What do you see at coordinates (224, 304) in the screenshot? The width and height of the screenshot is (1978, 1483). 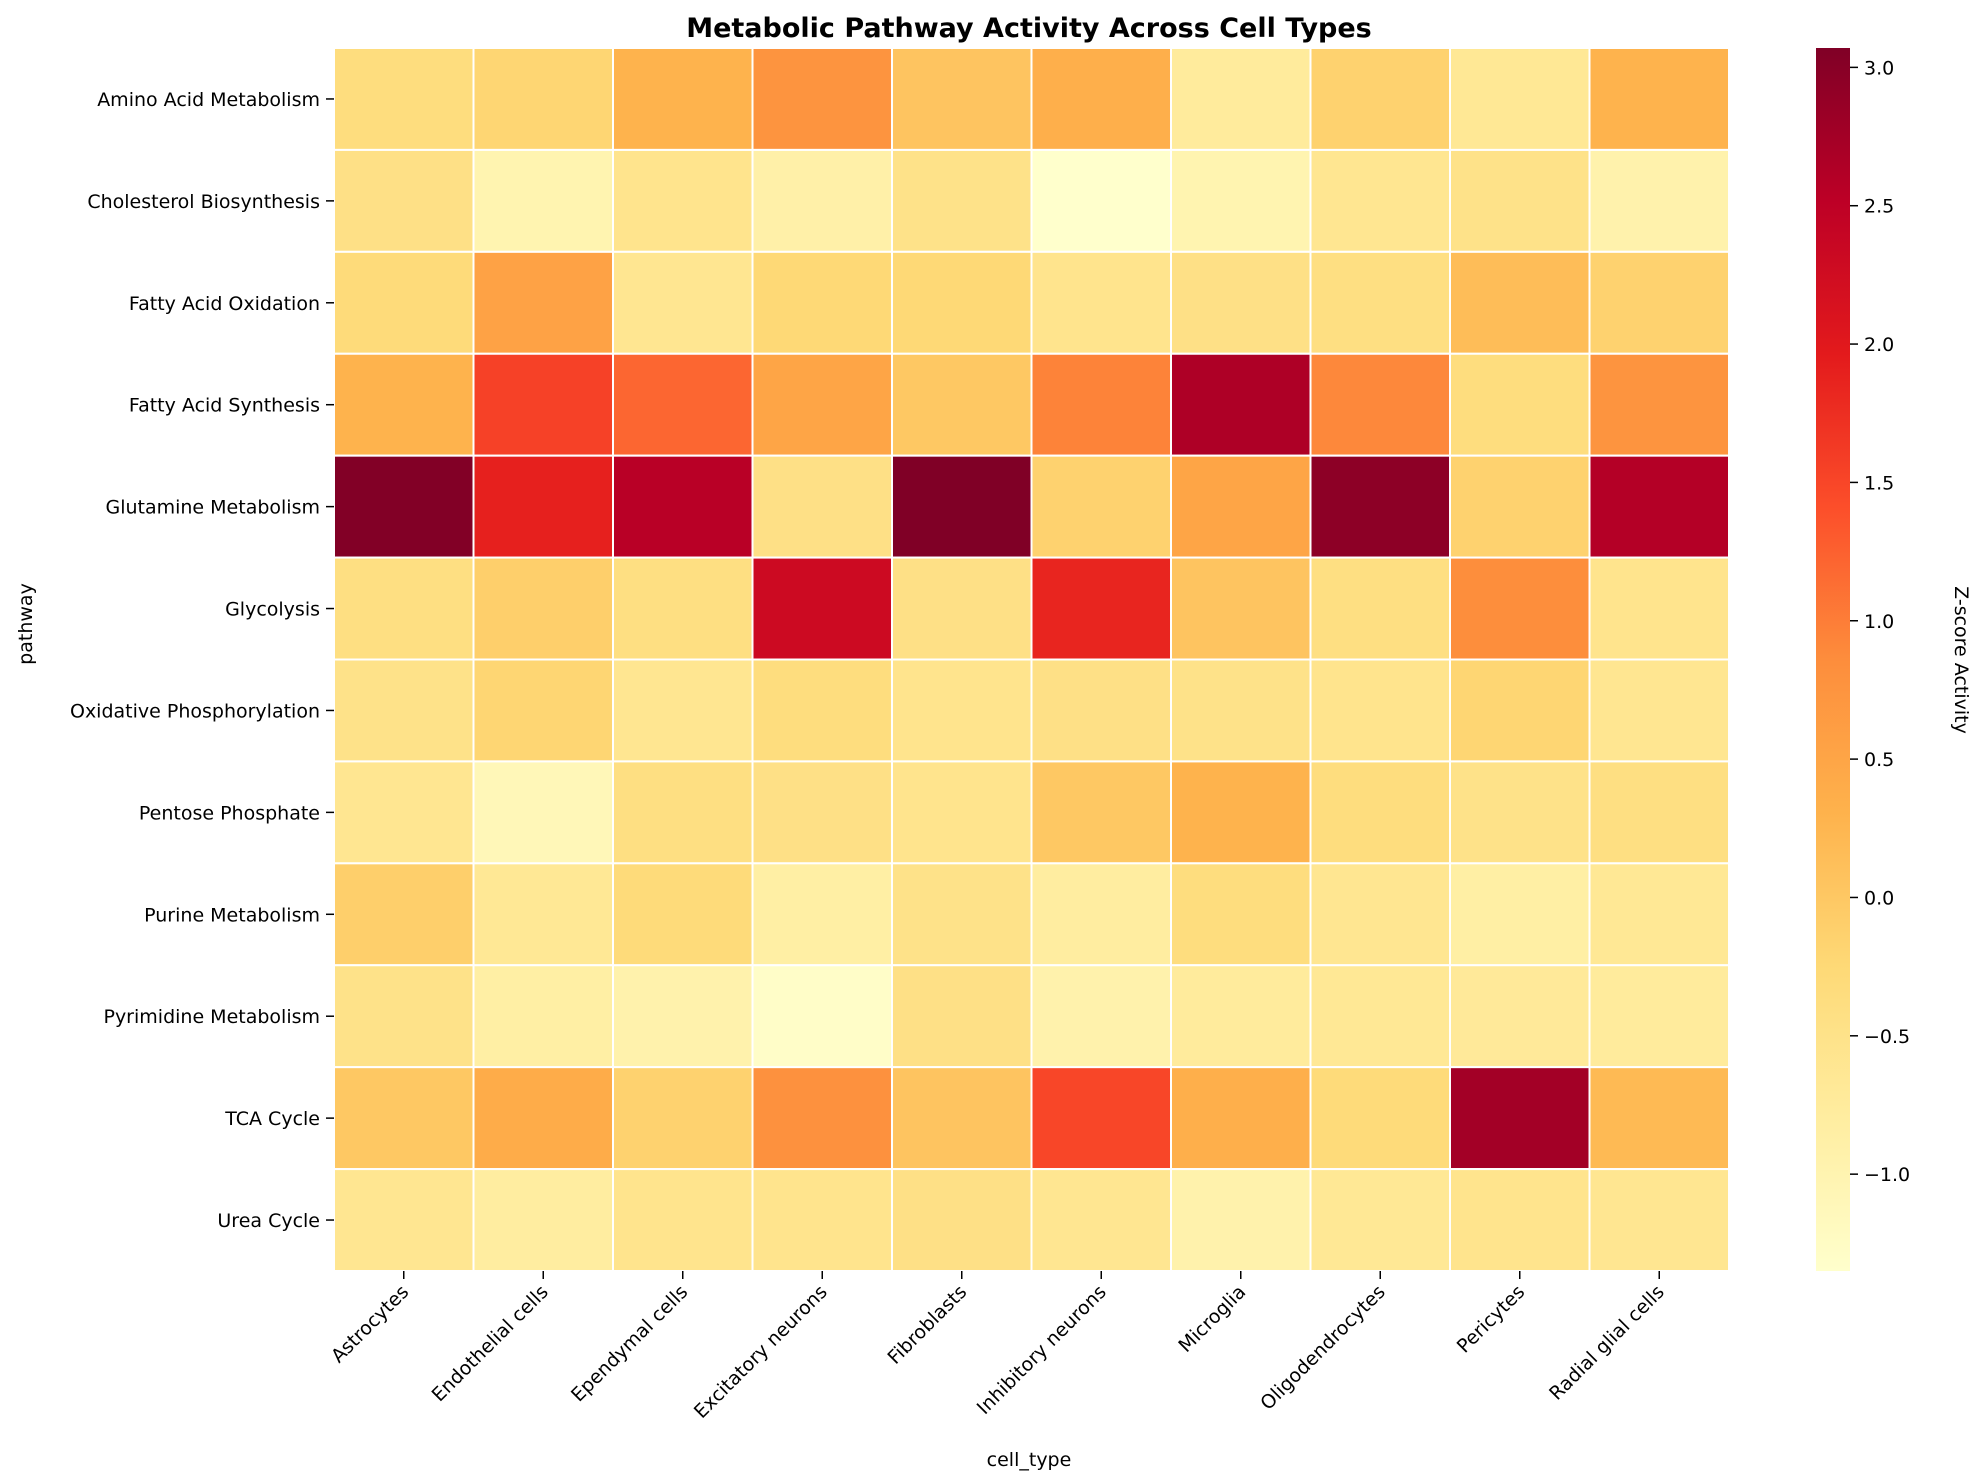 I see `y-tick-label: Fatty Acid Oxidation` at bounding box center [224, 304].